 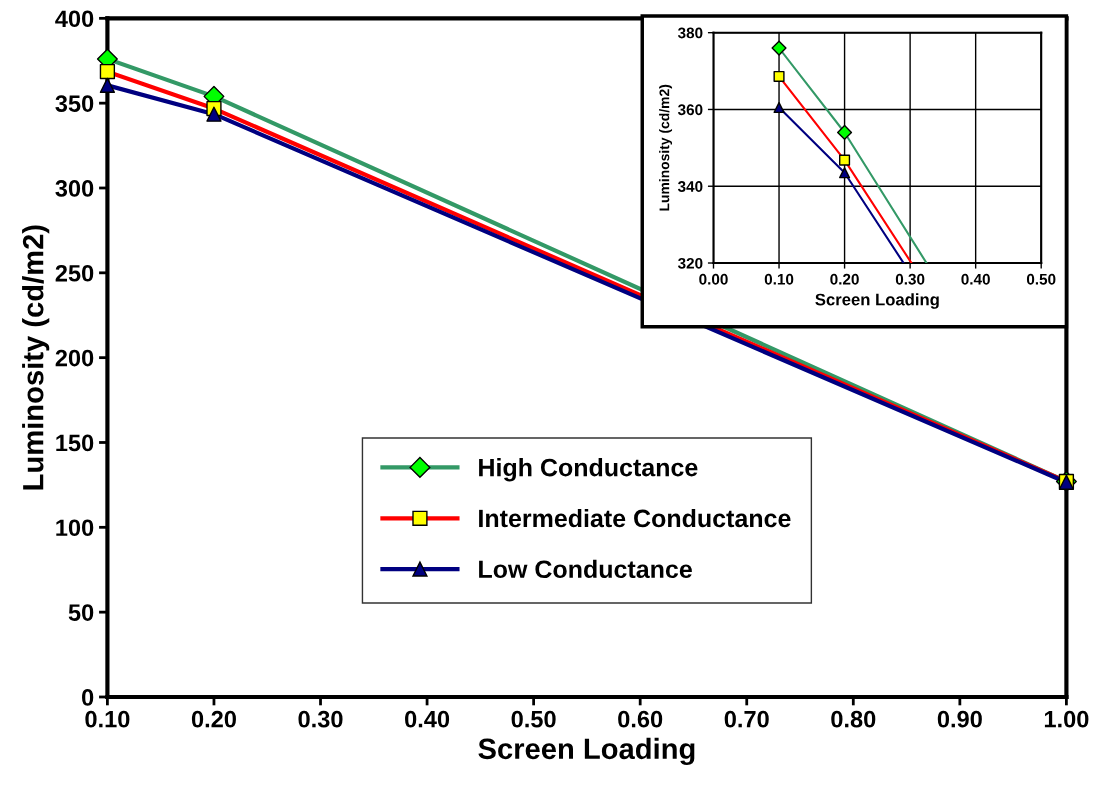 I want to click on y-tick-label: 150, so click(x=75, y=443).